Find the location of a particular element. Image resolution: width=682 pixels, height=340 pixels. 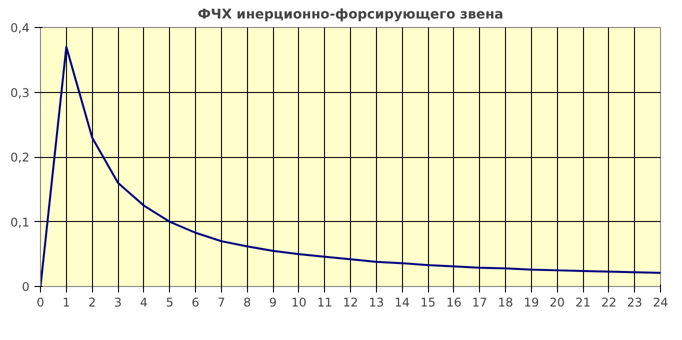

x-tick-label: 5 is located at coordinates (170, 303).